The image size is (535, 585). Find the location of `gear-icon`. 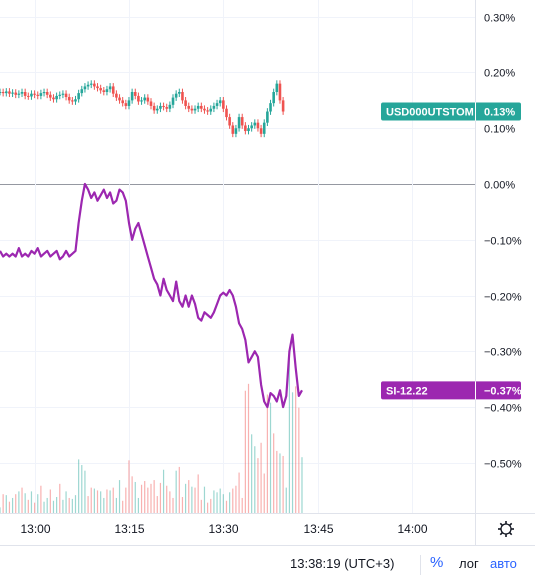

gear-icon is located at coordinates (506, 529).